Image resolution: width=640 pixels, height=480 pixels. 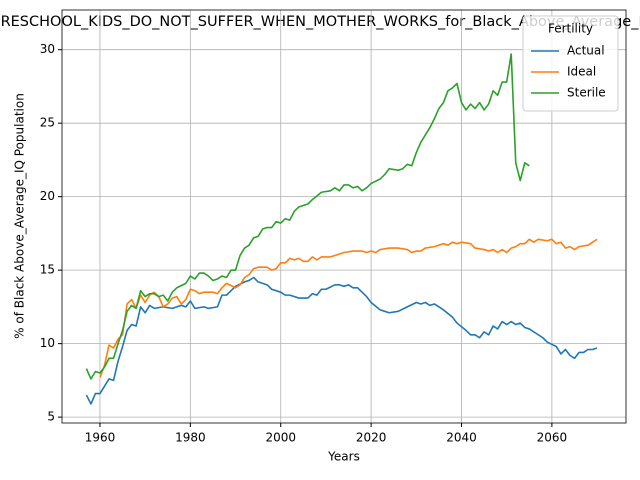 What do you see at coordinates (280, 438) in the screenshot?
I see `x-tick-label: 2000` at bounding box center [280, 438].